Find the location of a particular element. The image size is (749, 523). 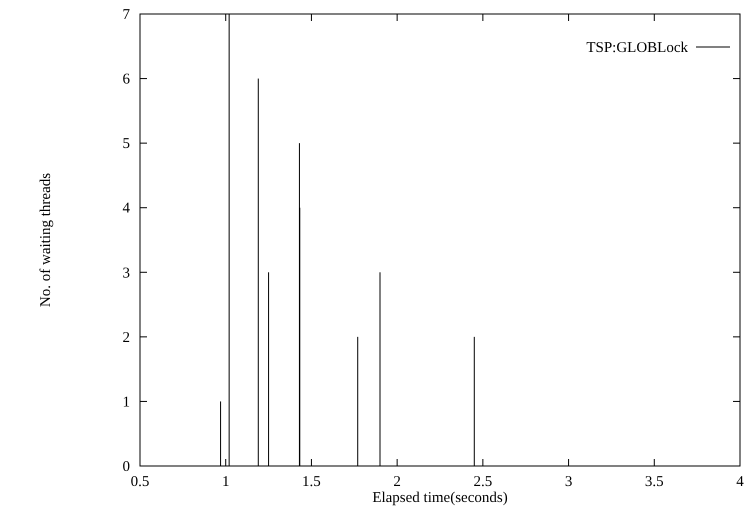

y-tick-label: 6 is located at coordinates (126, 80).